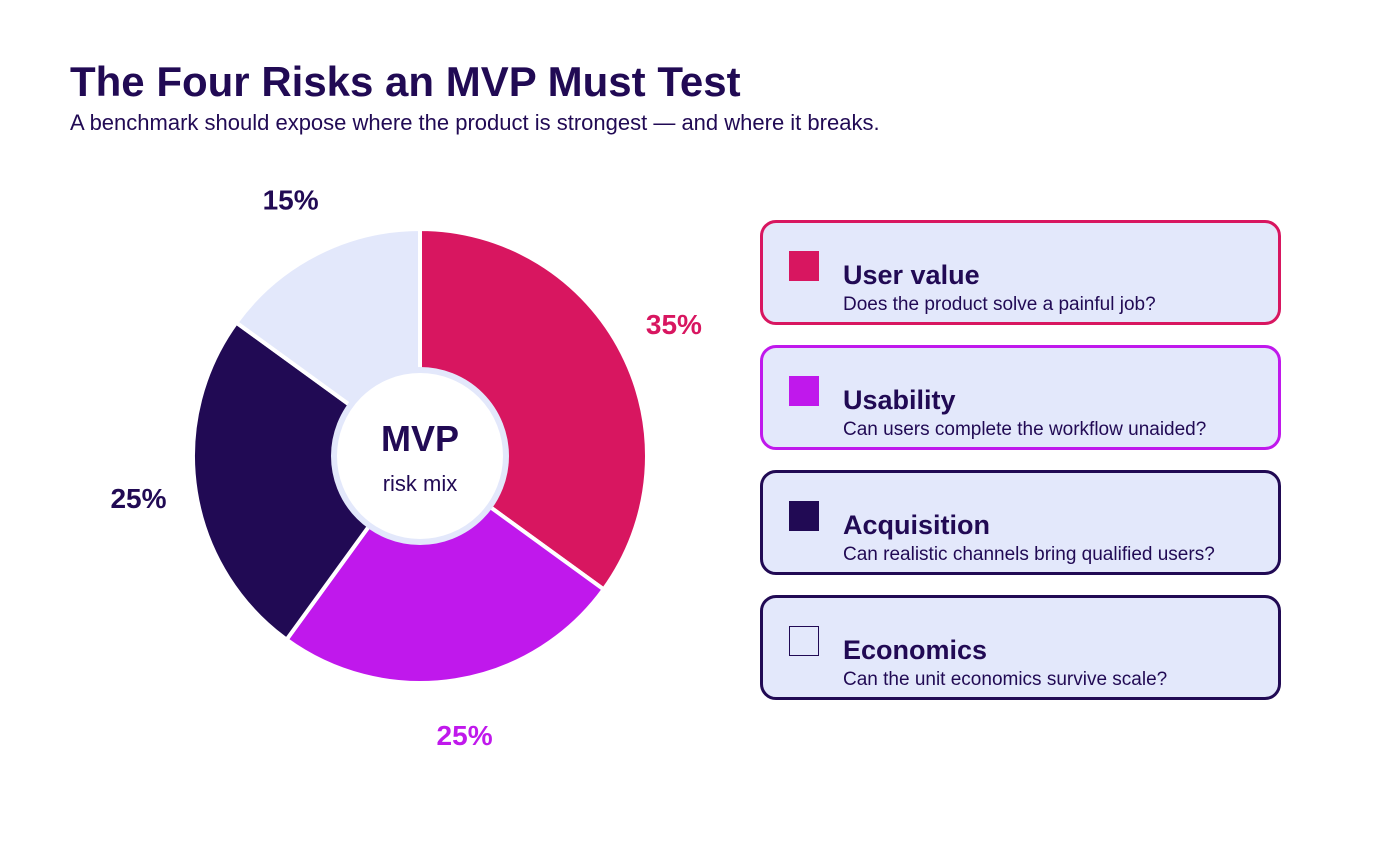  I want to click on legend-title: User value, so click(911, 275).